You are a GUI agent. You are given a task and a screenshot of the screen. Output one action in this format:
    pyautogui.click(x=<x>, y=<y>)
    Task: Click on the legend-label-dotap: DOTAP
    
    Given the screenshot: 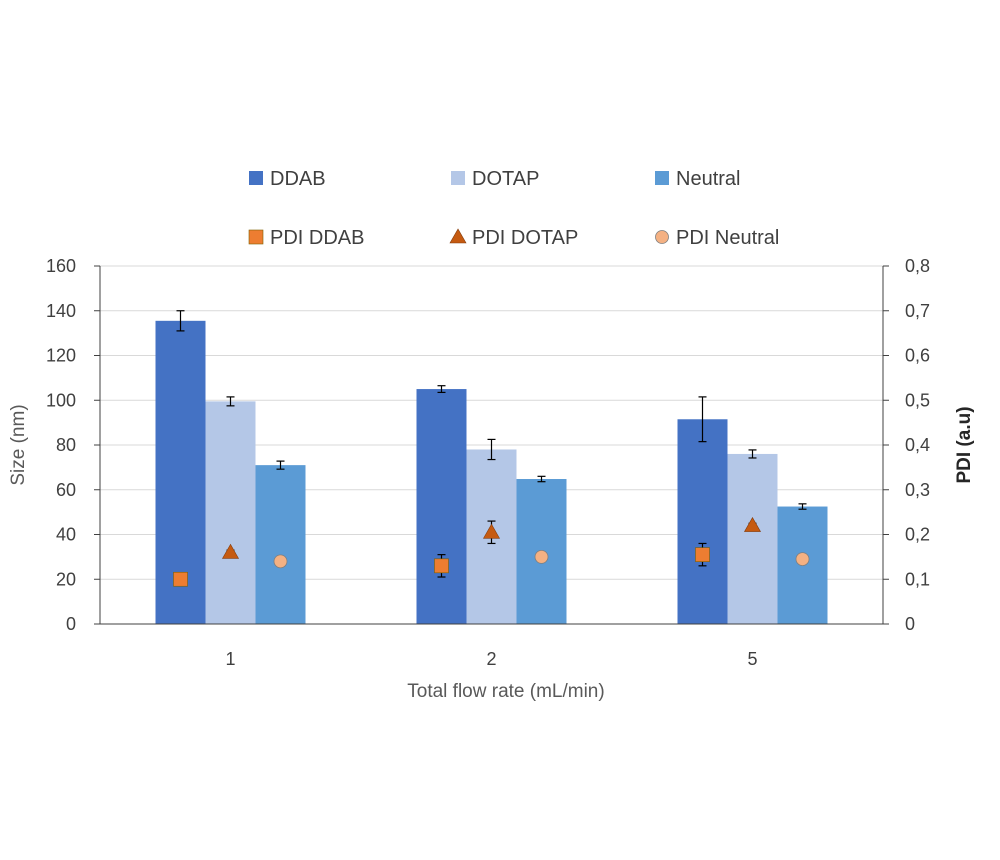 What is the action you would take?
    pyautogui.click(x=505, y=179)
    